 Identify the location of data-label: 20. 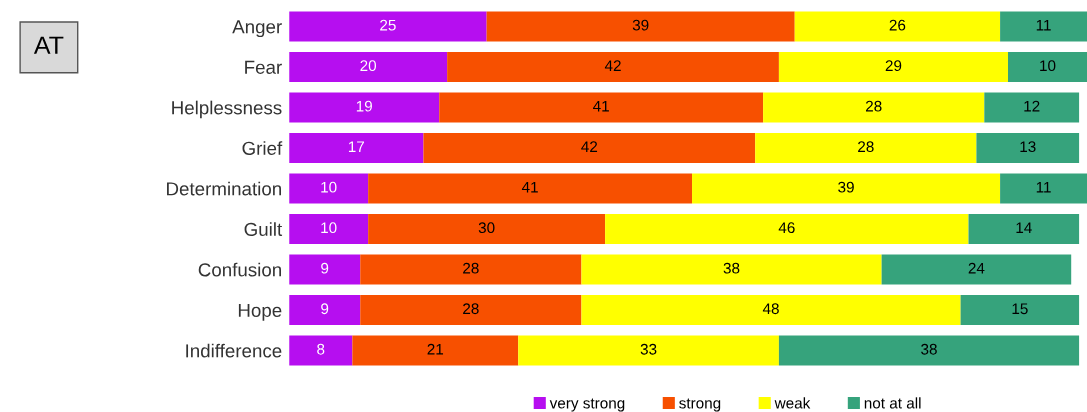
(368, 66).